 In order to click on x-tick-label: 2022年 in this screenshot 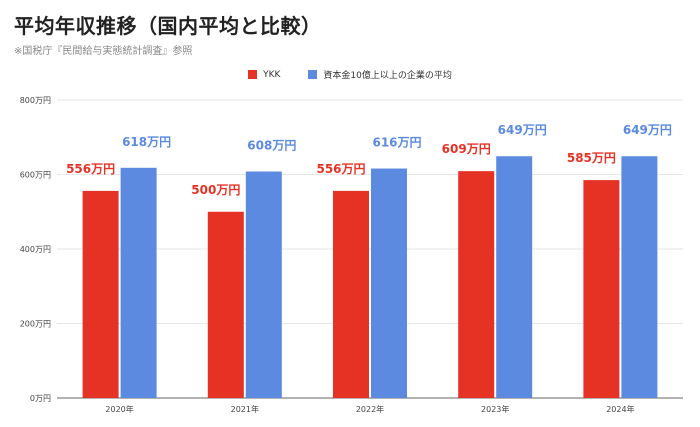, I will do `click(370, 409)`.